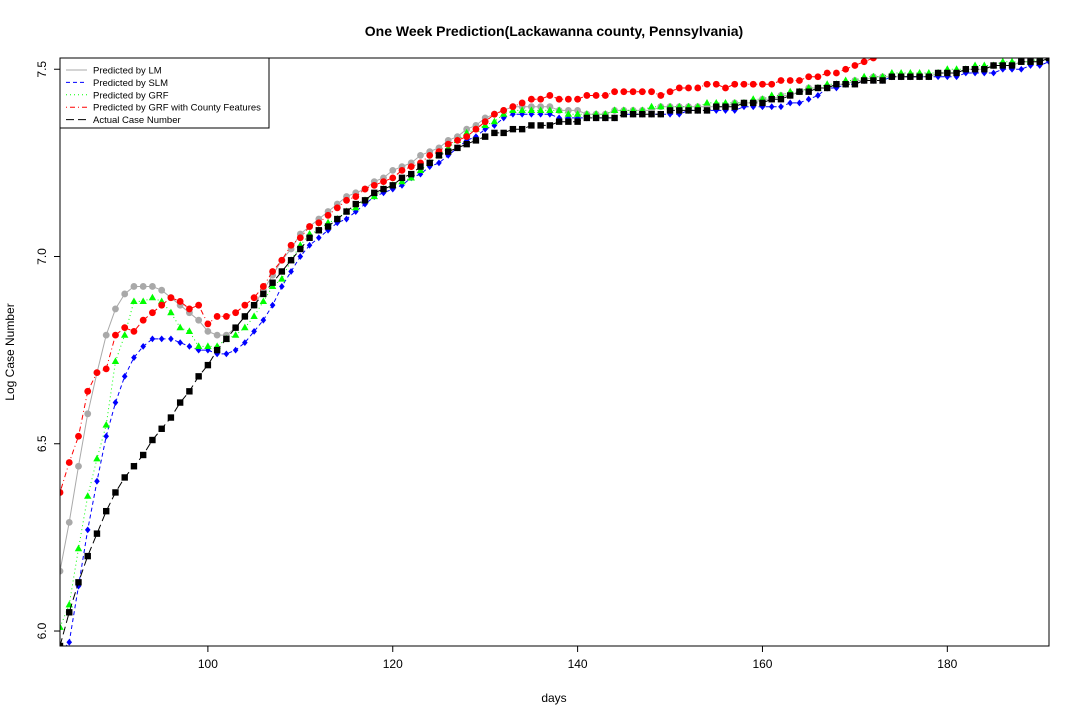 The image size is (1080, 720). What do you see at coordinates (137, 120) in the screenshot?
I see `legend-label: Actual Case Number` at bounding box center [137, 120].